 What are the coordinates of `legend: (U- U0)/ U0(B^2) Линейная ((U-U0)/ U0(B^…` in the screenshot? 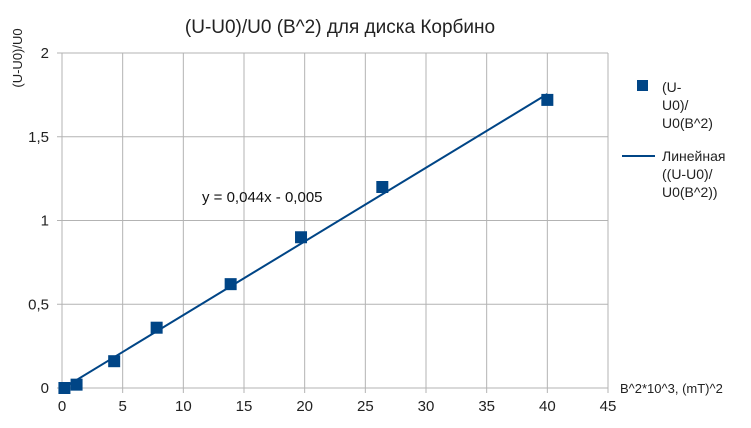 It's located at (675, 139).